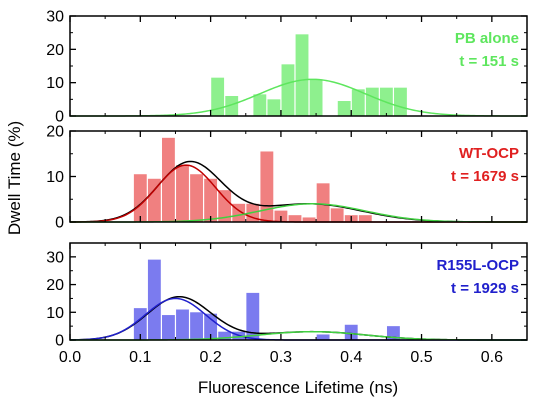  What do you see at coordinates (485, 288) in the screenshot?
I see `panel-label-time: t = 1929 s` at bounding box center [485, 288].